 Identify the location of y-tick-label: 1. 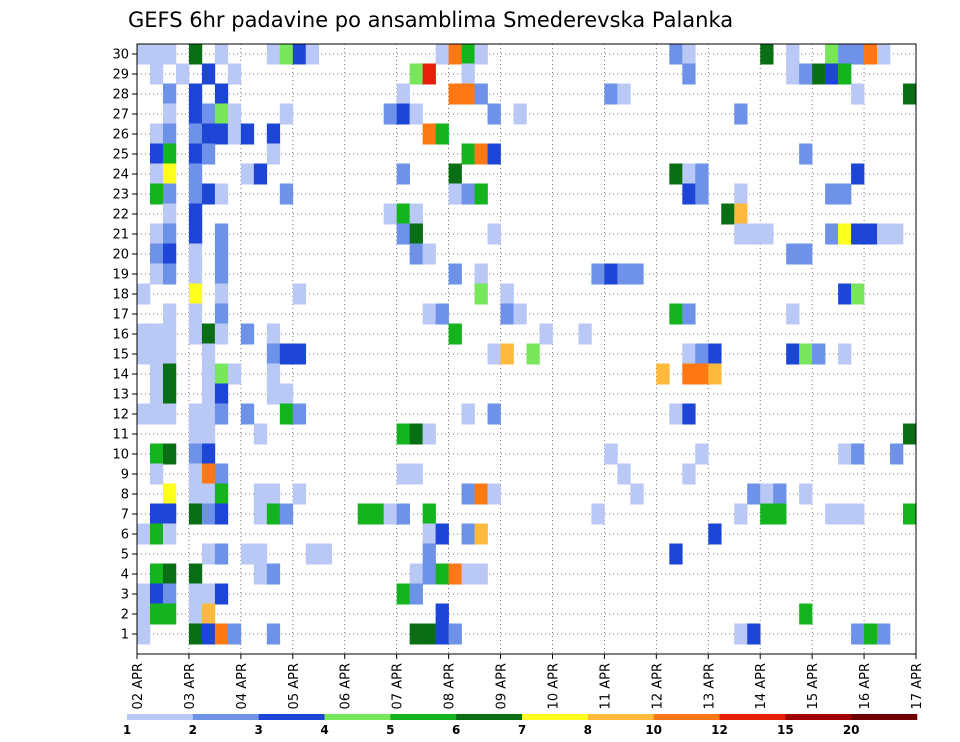
(125, 635).